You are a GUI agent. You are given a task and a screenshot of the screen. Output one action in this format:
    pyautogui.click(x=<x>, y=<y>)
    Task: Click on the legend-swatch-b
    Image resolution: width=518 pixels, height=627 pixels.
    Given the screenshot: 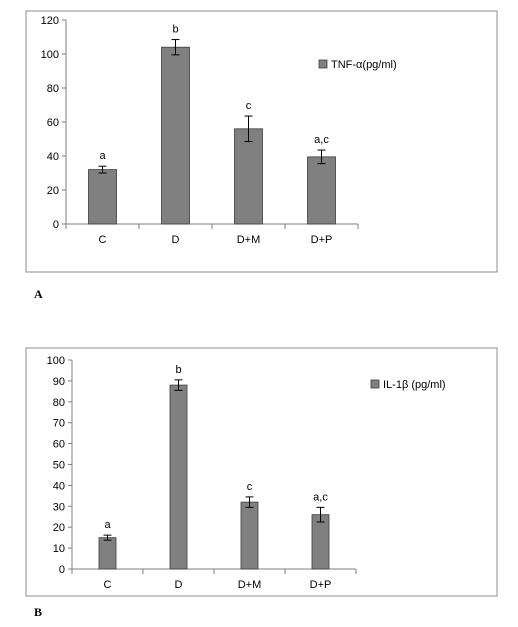 What is the action you would take?
    pyautogui.click(x=375, y=384)
    